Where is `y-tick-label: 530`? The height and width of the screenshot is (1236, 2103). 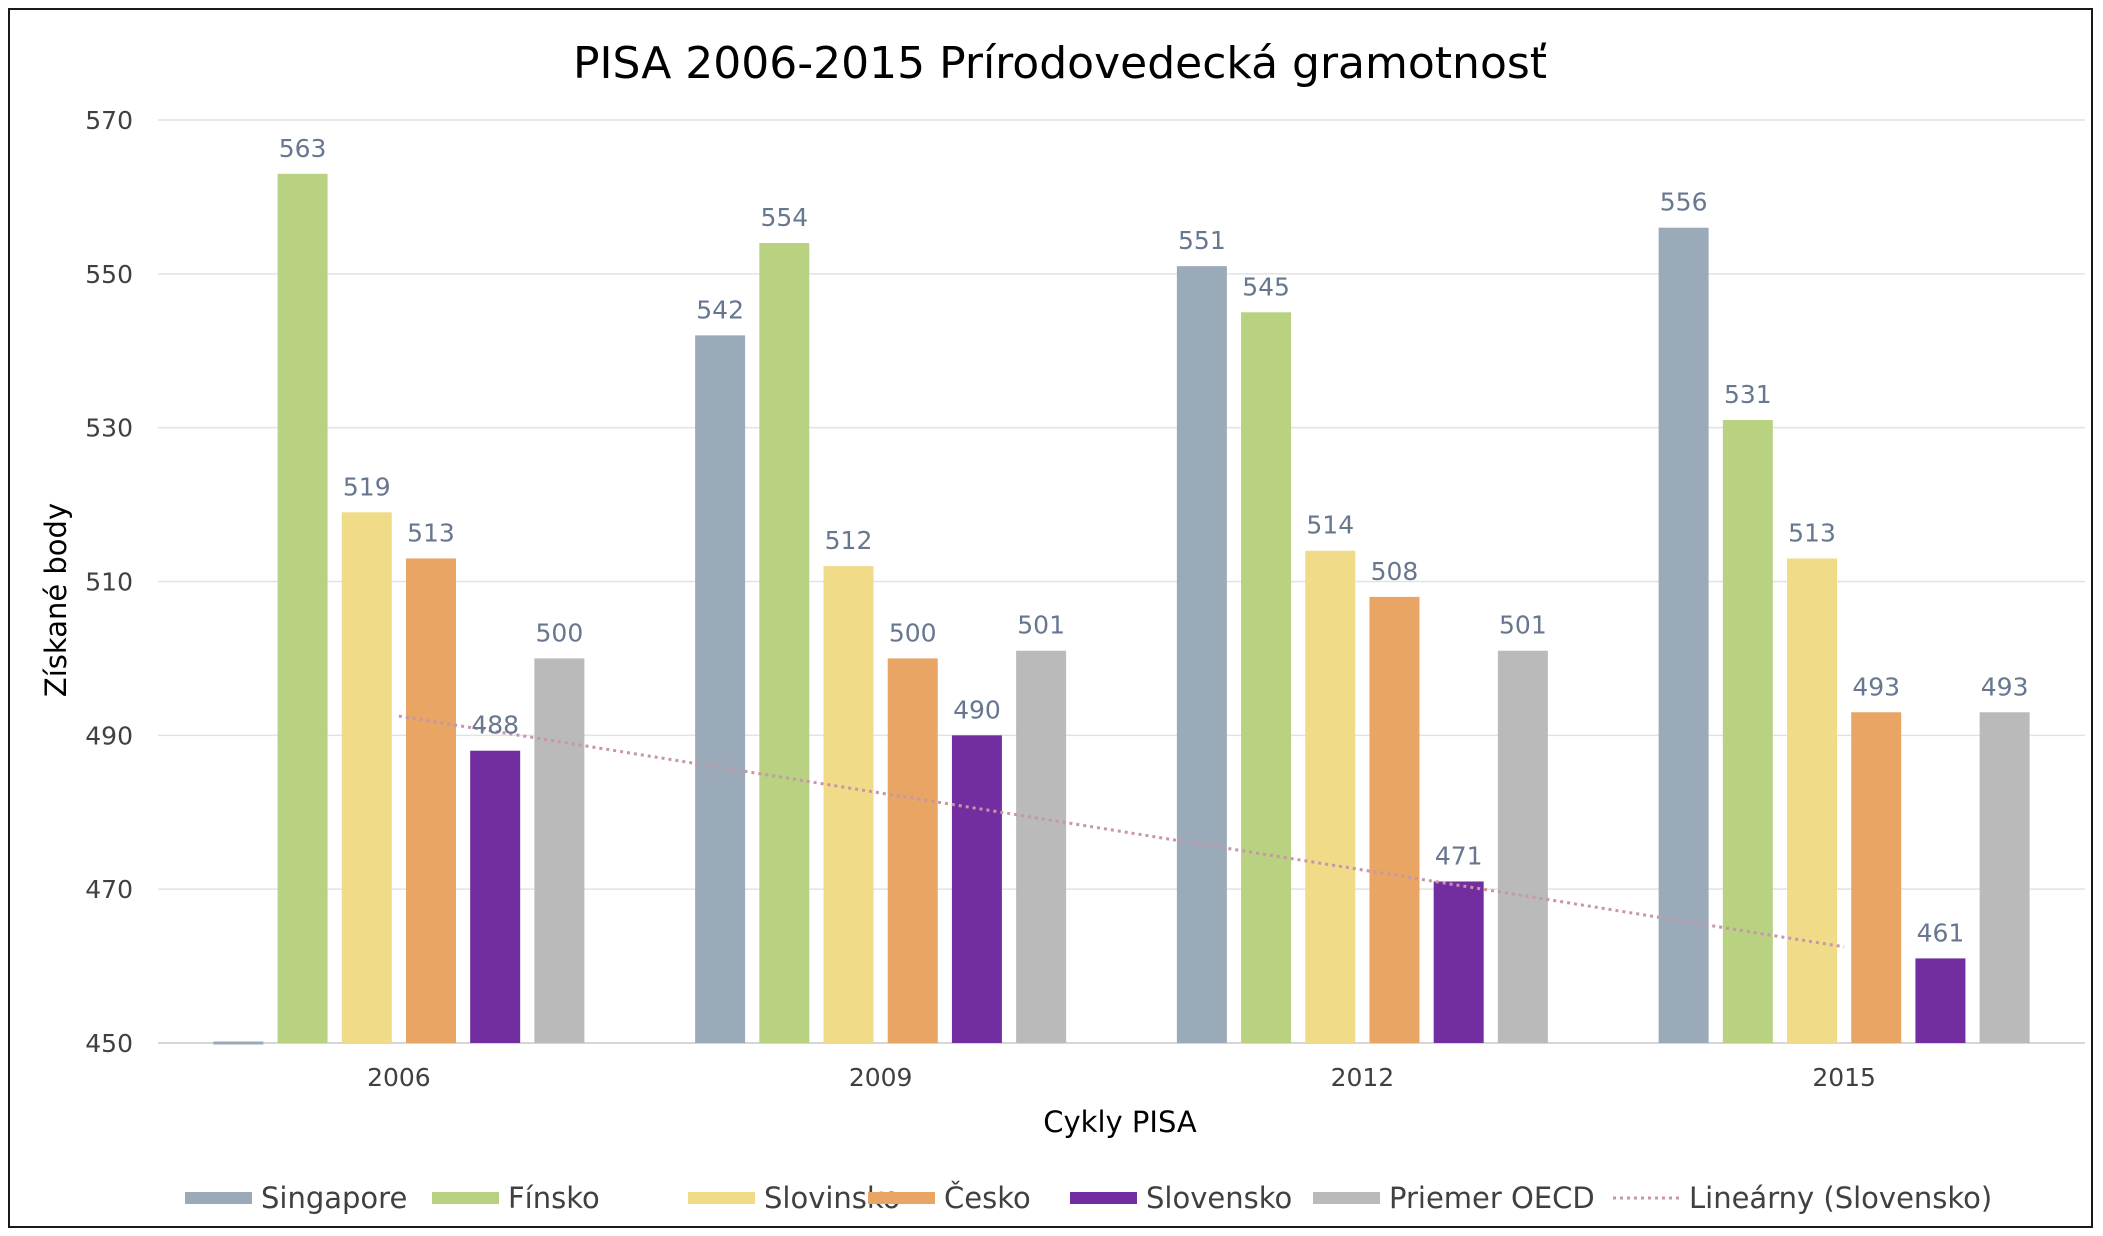
y-tick-label: 530 is located at coordinates (109, 428).